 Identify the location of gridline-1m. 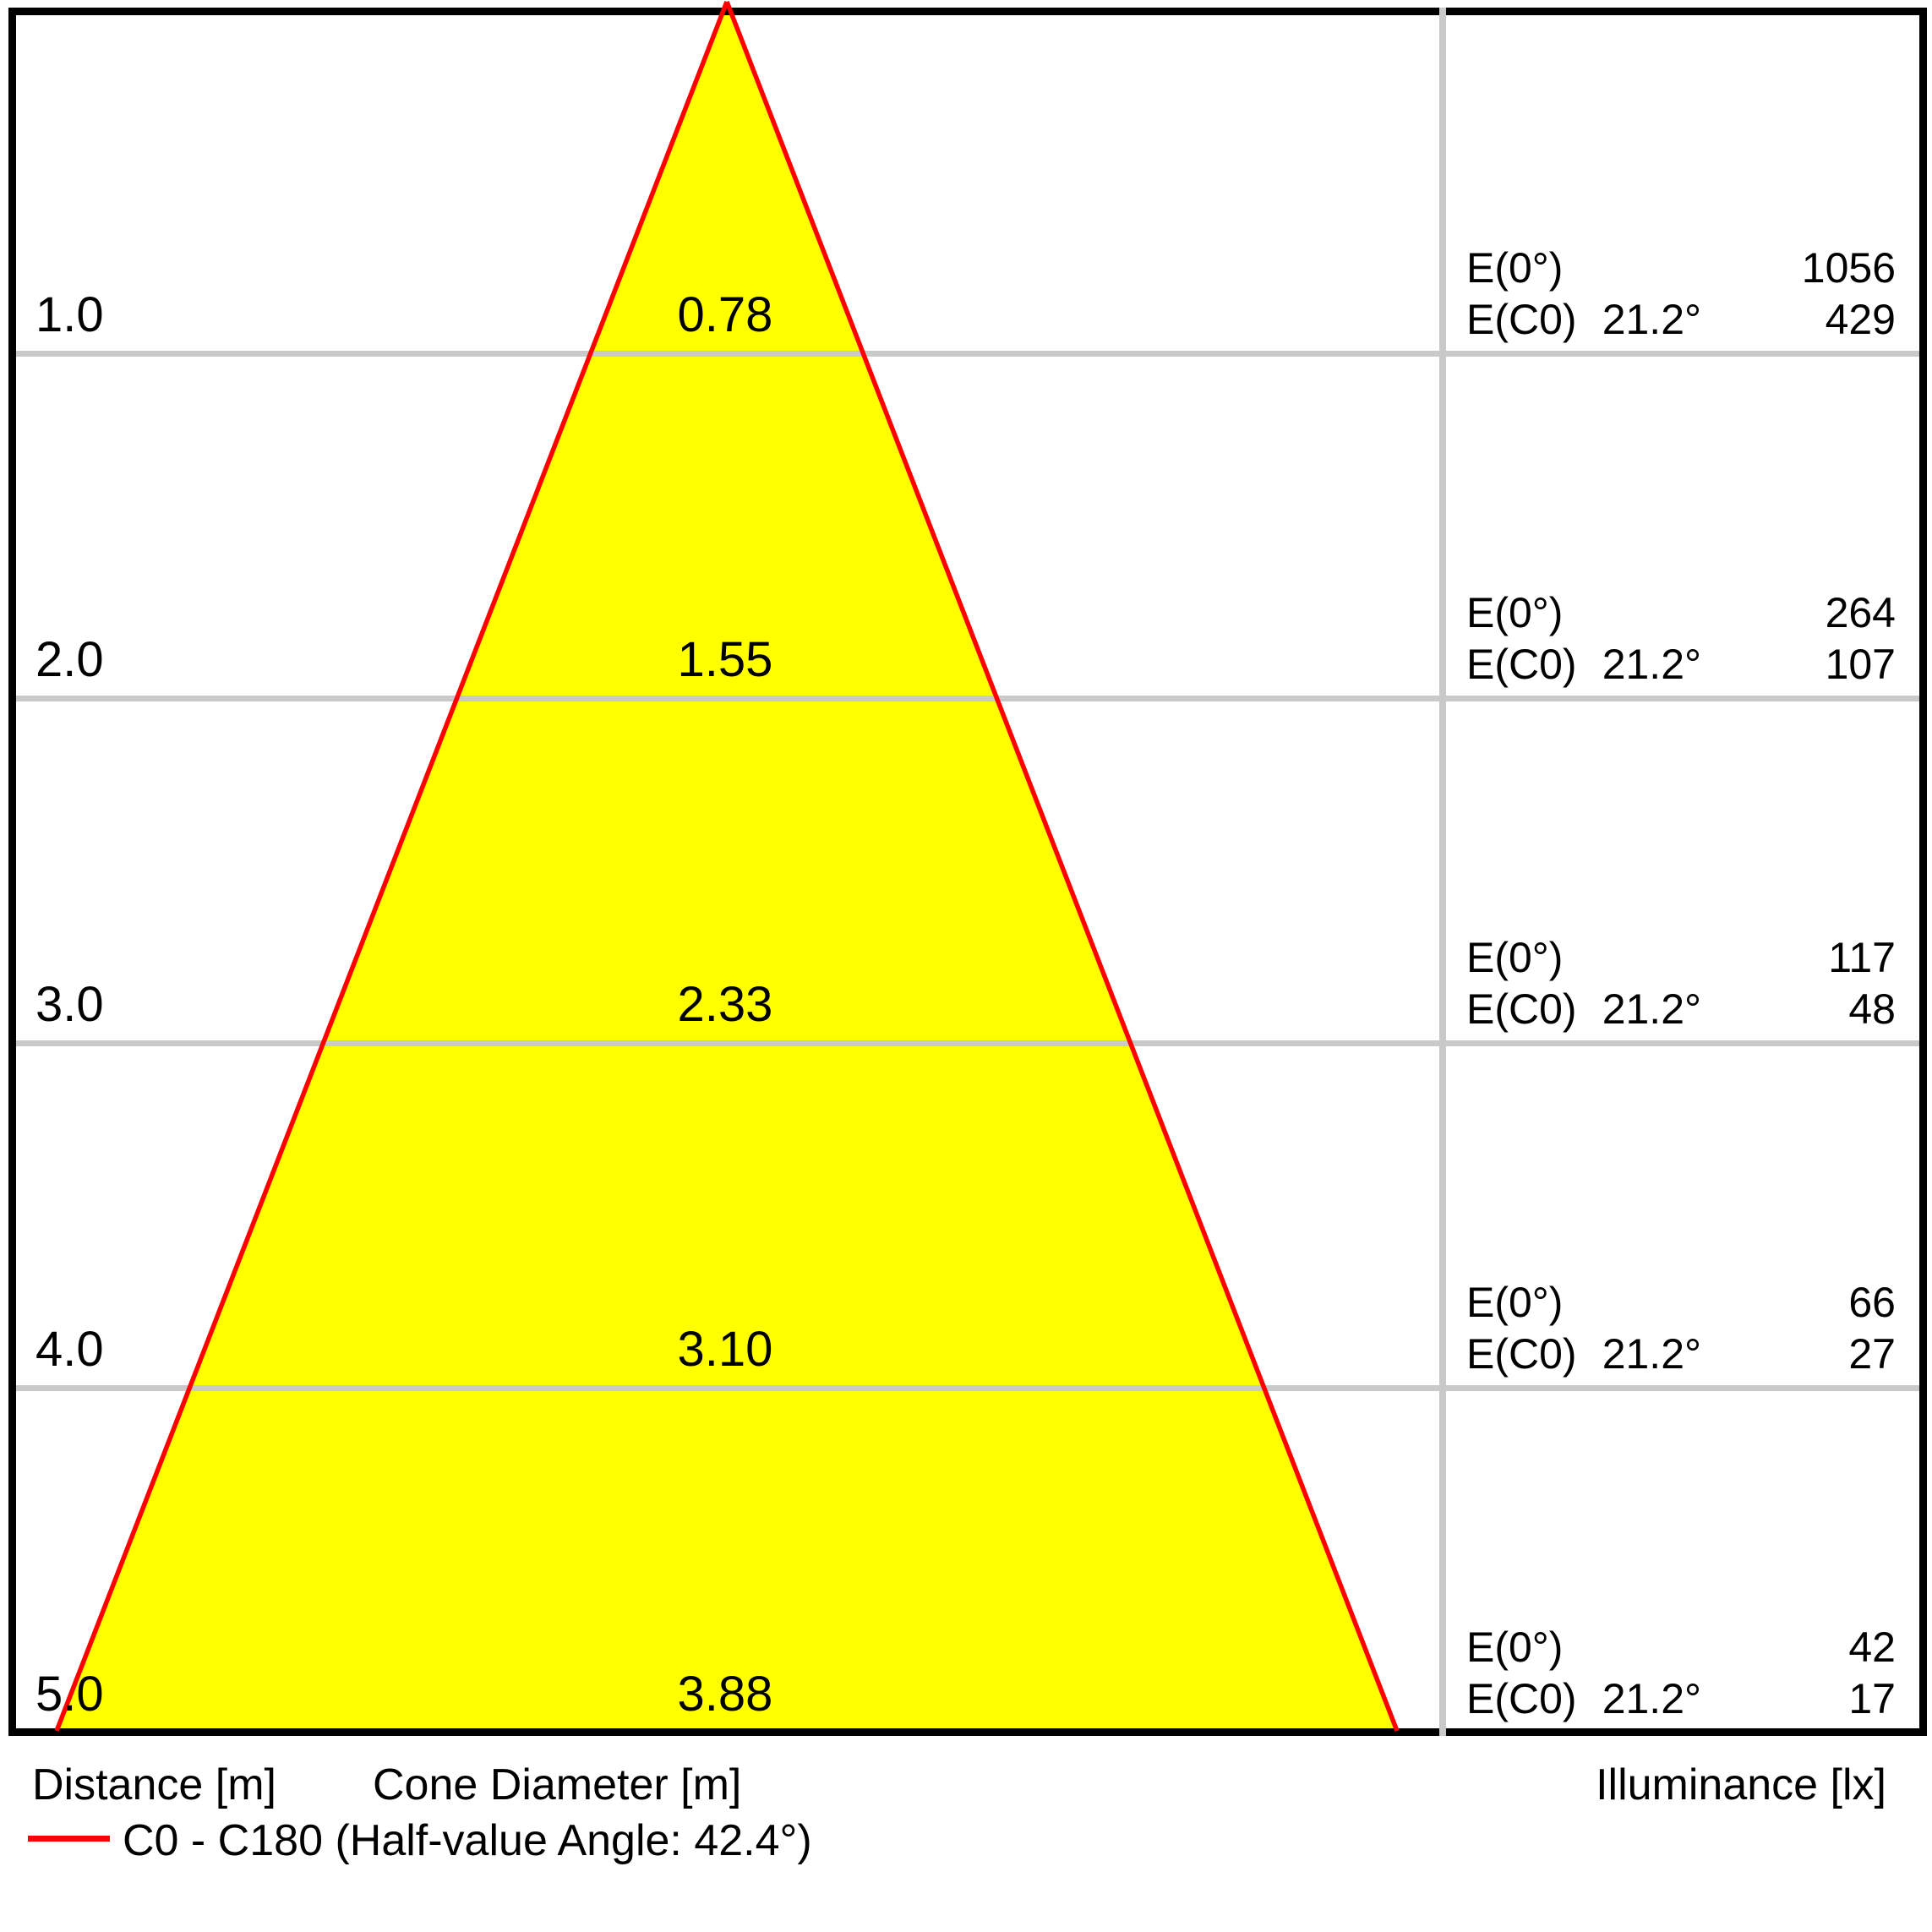
(968, 354).